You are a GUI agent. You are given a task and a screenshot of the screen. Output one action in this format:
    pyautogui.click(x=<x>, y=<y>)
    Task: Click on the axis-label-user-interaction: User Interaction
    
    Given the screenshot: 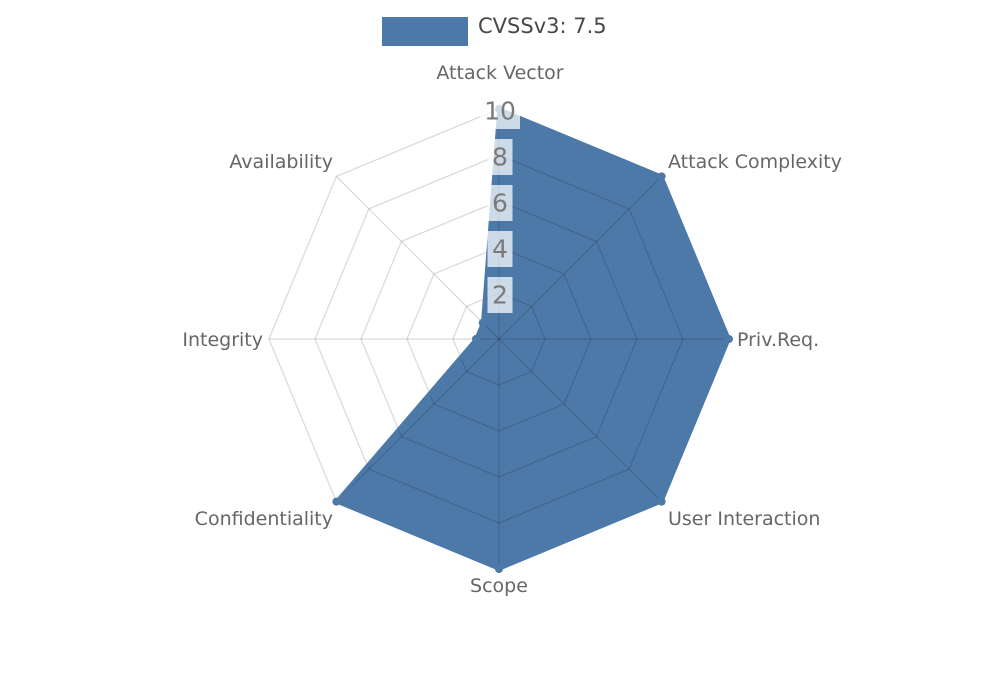 What is the action you would take?
    pyautogui.click(x=744, y=519)
    